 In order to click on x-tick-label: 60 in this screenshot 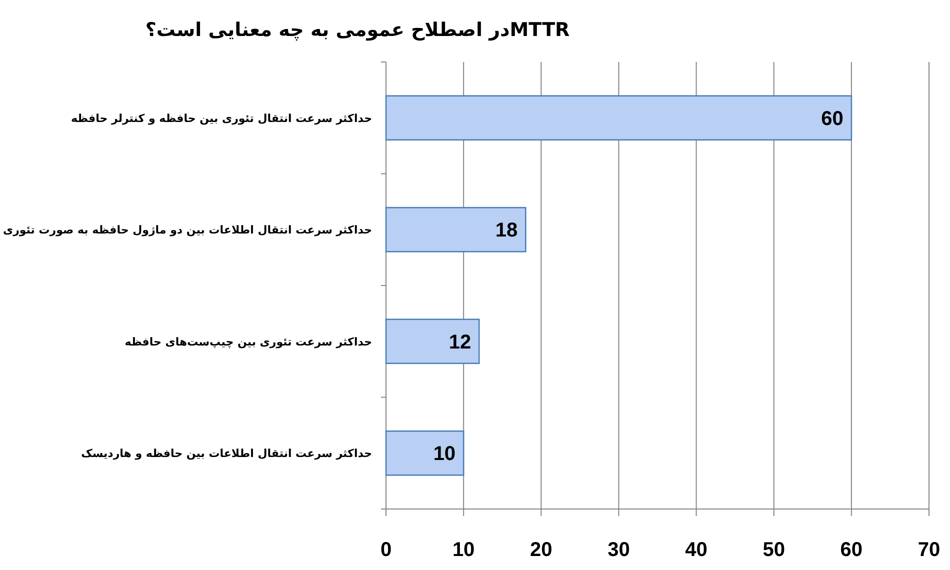, I will do `click(851, 550)`.